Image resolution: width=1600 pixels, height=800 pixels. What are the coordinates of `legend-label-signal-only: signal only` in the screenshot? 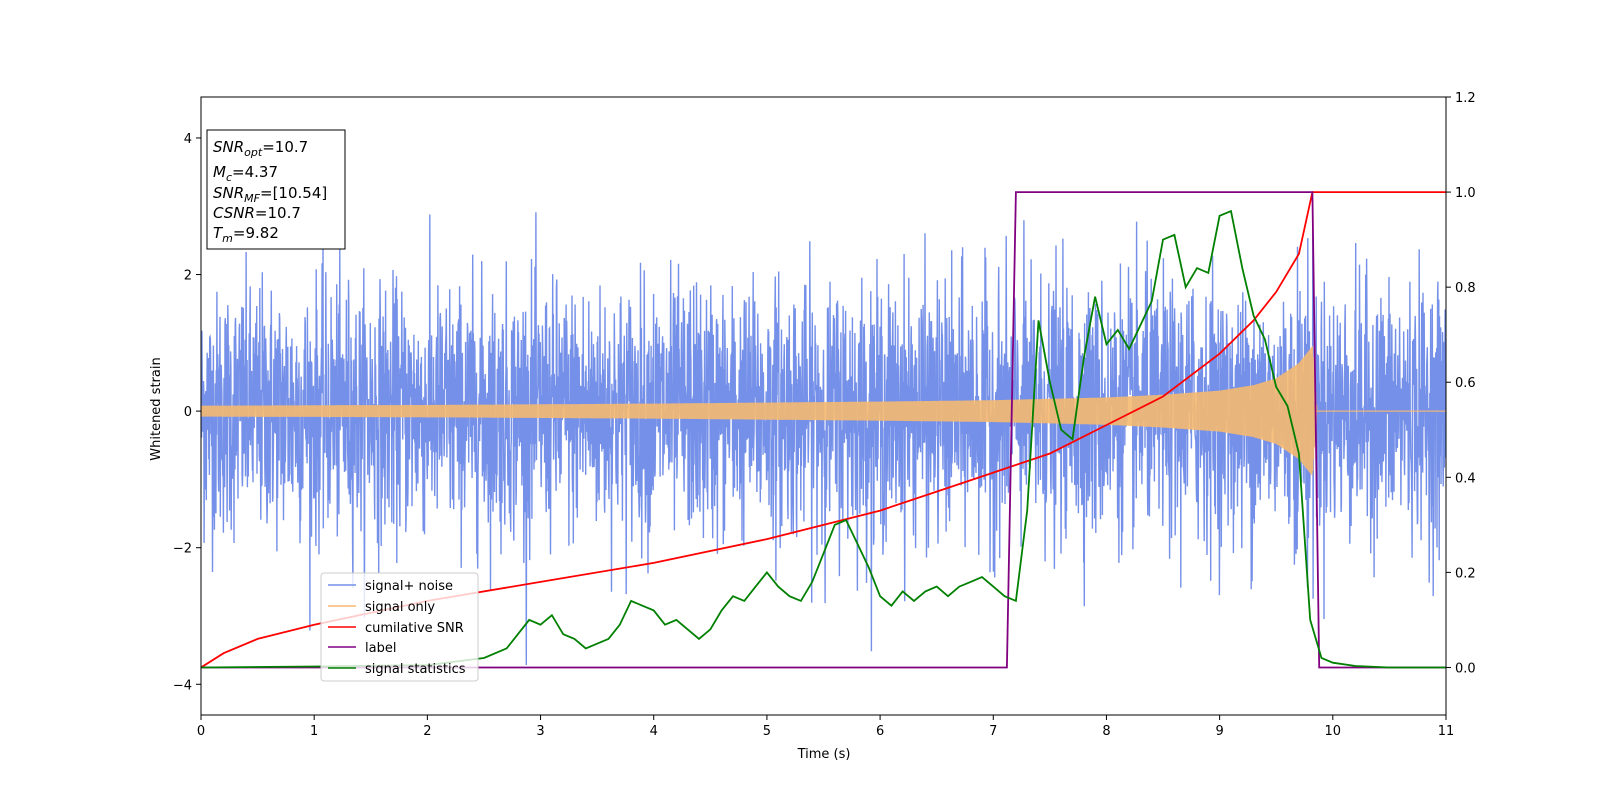 It's located at (400, 607).